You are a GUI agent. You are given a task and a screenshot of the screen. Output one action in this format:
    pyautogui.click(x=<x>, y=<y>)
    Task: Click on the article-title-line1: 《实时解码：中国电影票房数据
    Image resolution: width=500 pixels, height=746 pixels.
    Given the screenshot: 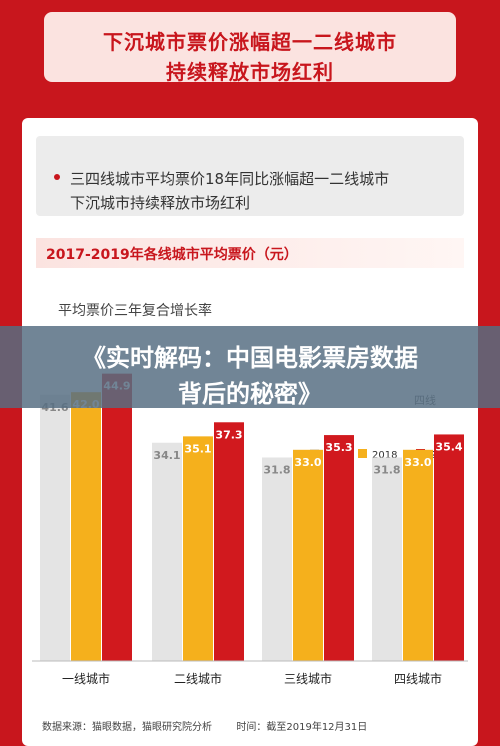 What is the action you would take?
    pyautogui.click(x=250, y=358)
    